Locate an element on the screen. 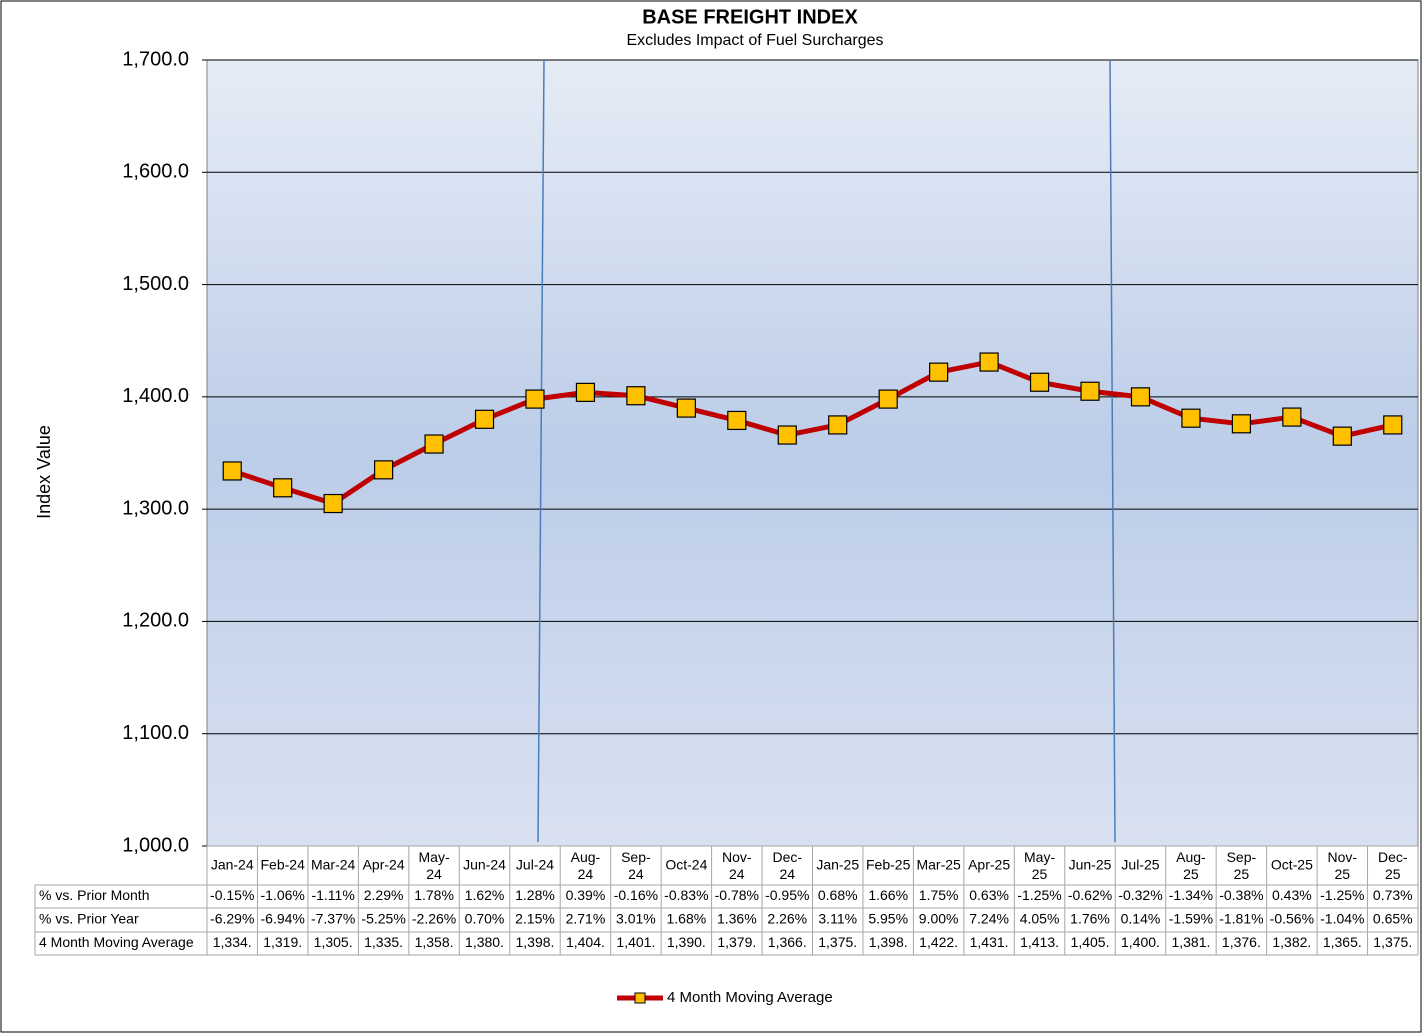 This screenshot has width=1423, height=1034. table-cell: 1,366. is located at coordinates (787, 942).